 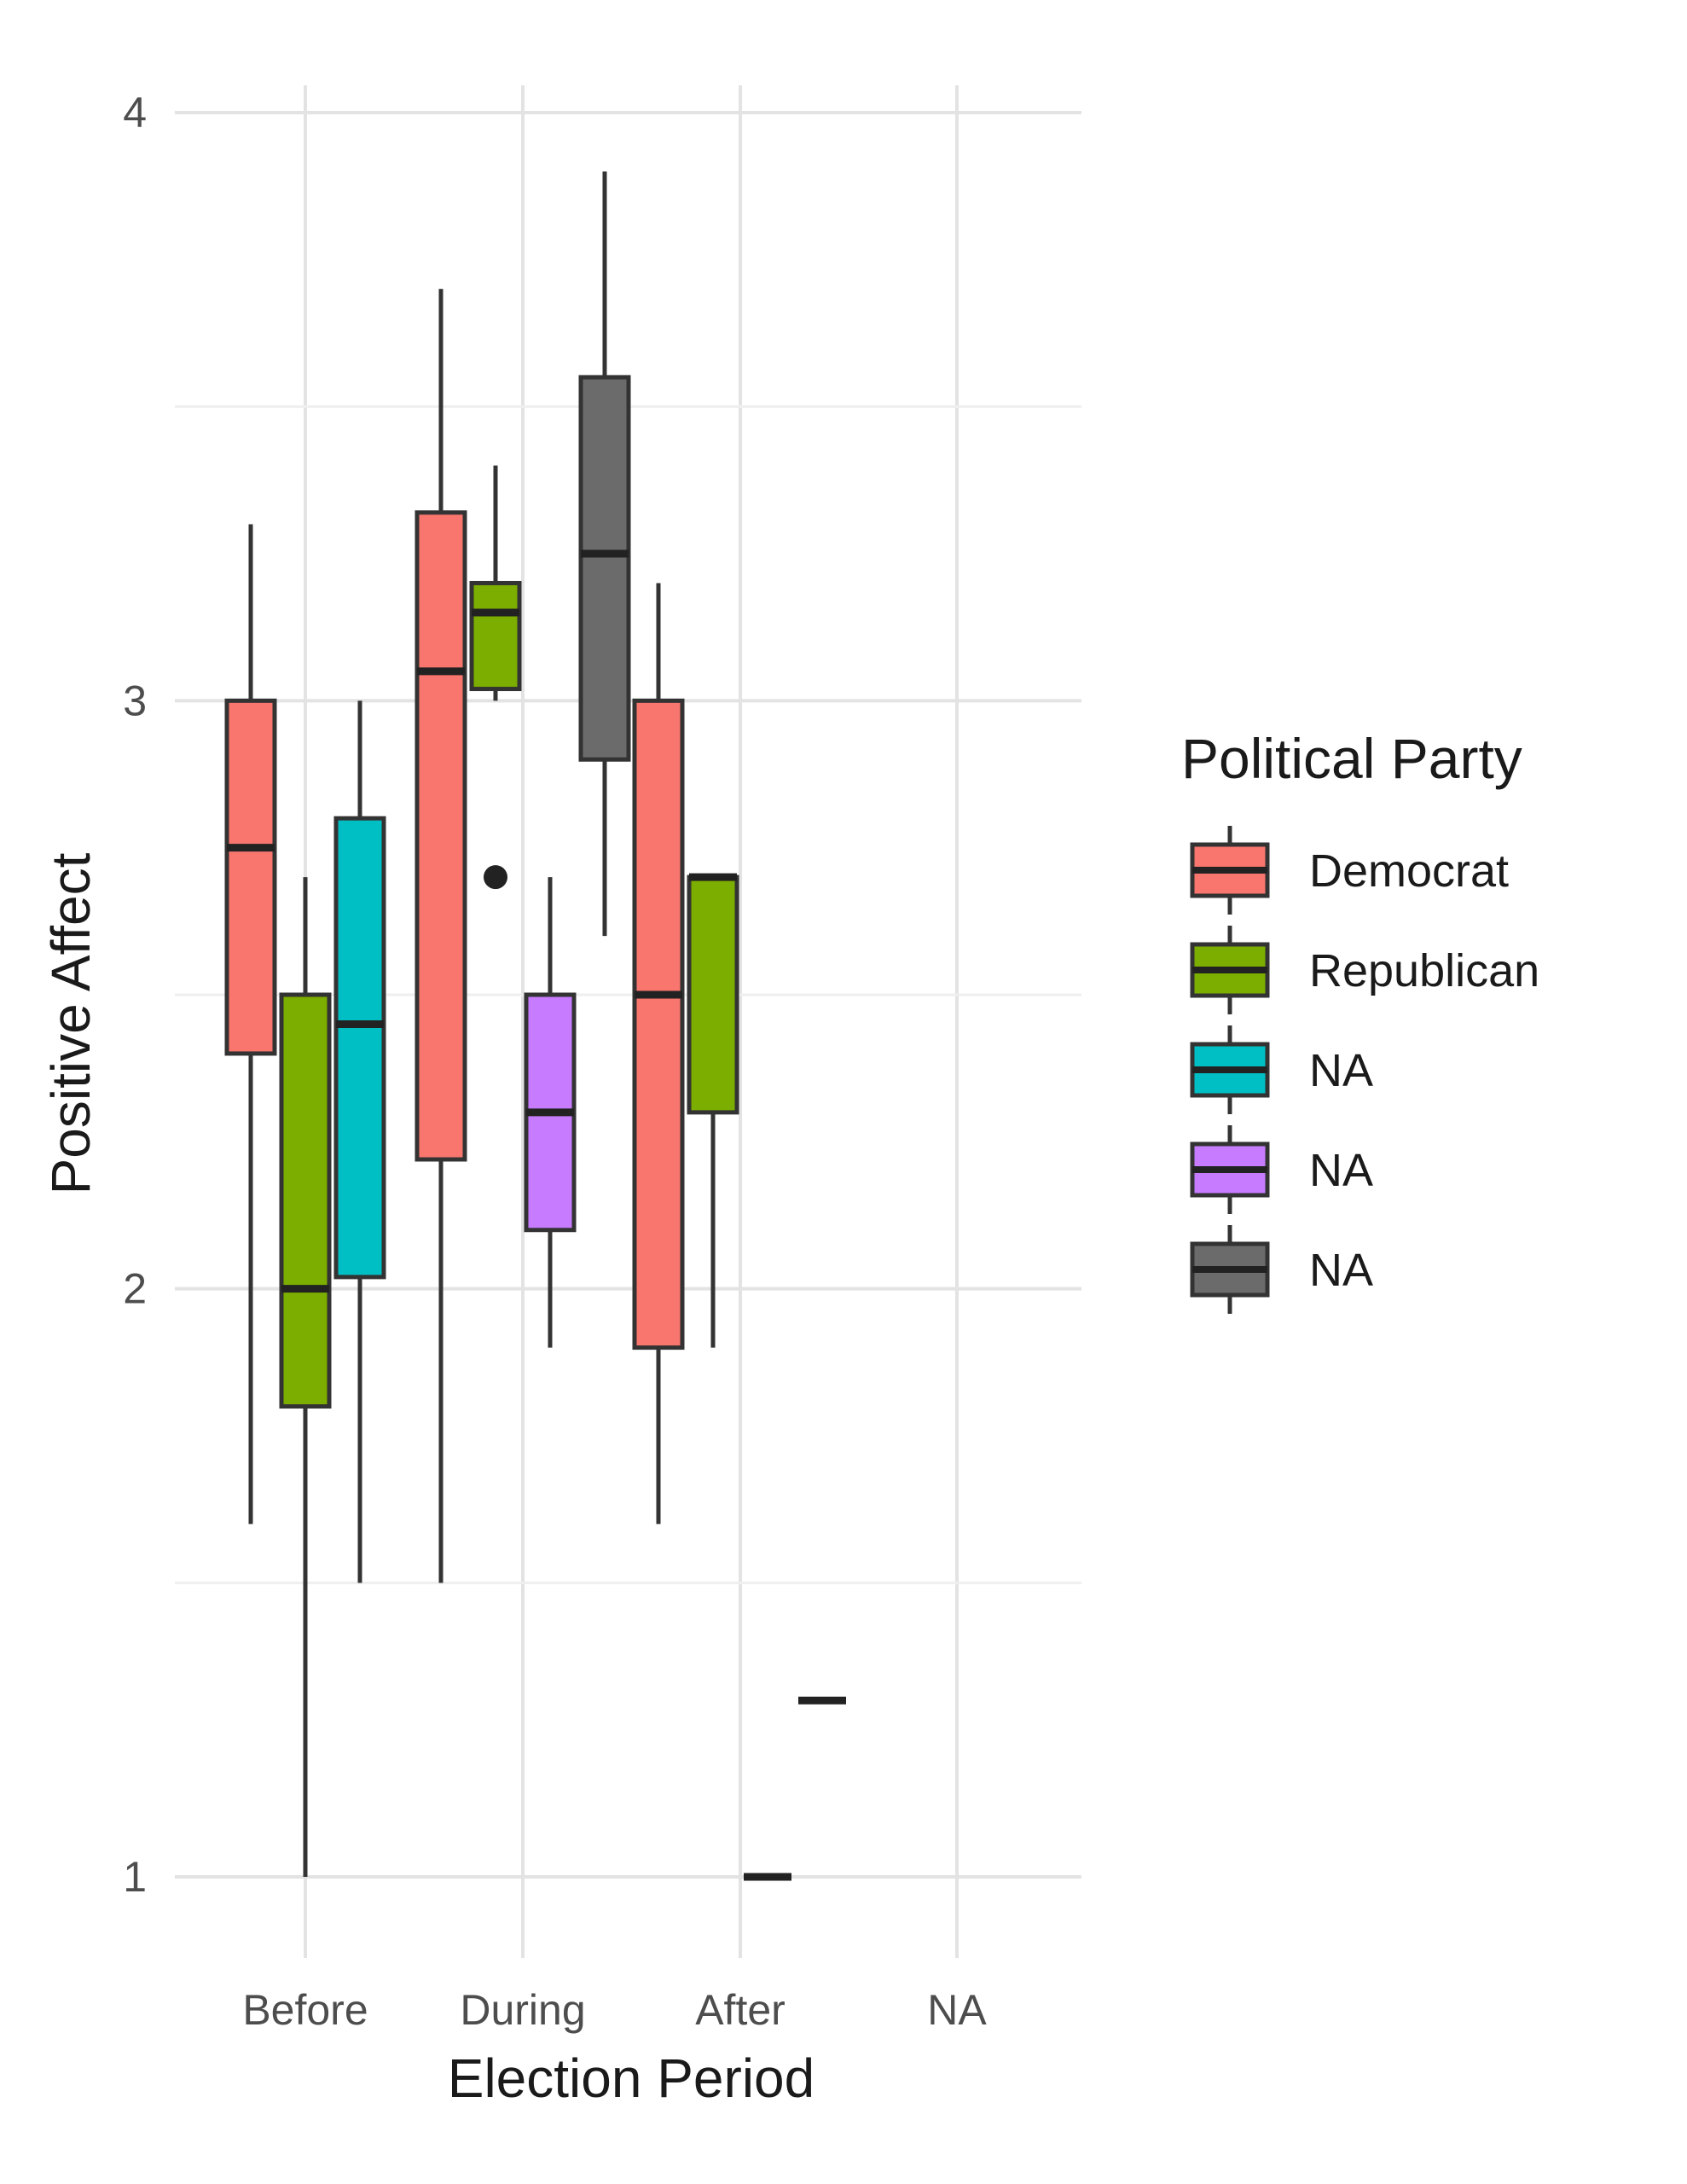 I want to click on box-after-republican, so click(x=713, y=1110).